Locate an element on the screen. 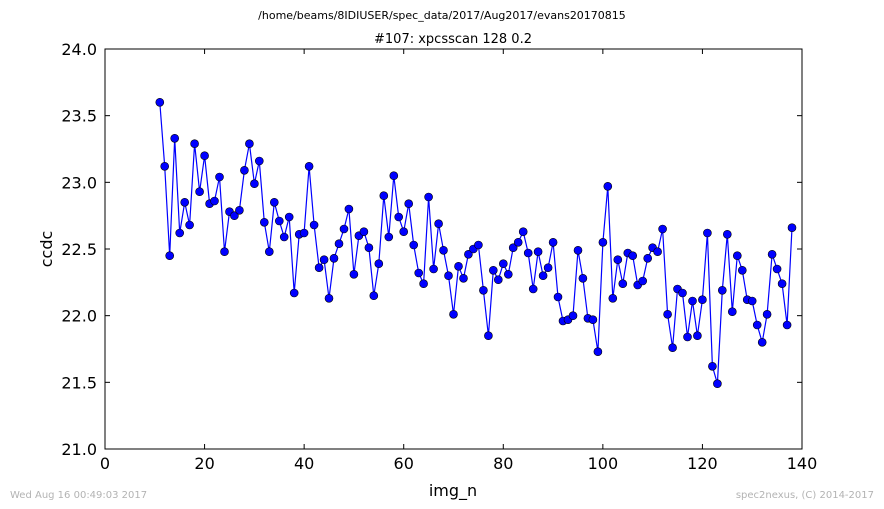  x-tick-label: 140 is located at coordinates (802, 463).